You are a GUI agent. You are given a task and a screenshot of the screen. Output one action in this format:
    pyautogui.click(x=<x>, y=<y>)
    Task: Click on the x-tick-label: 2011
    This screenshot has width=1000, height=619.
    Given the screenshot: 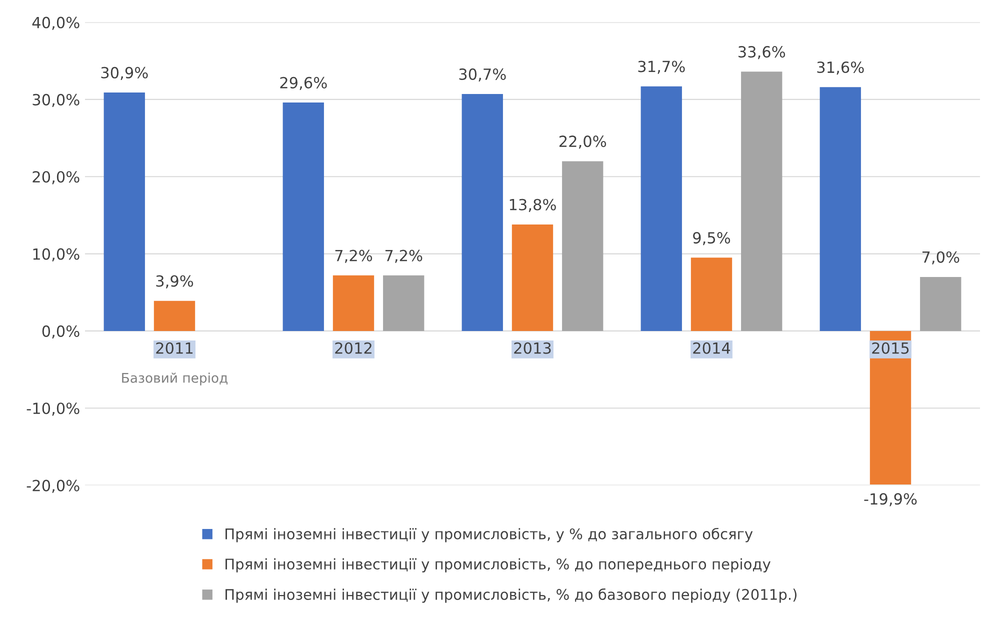 What is the action you would take?
    pyautogui.click(x=174, y=348)
    